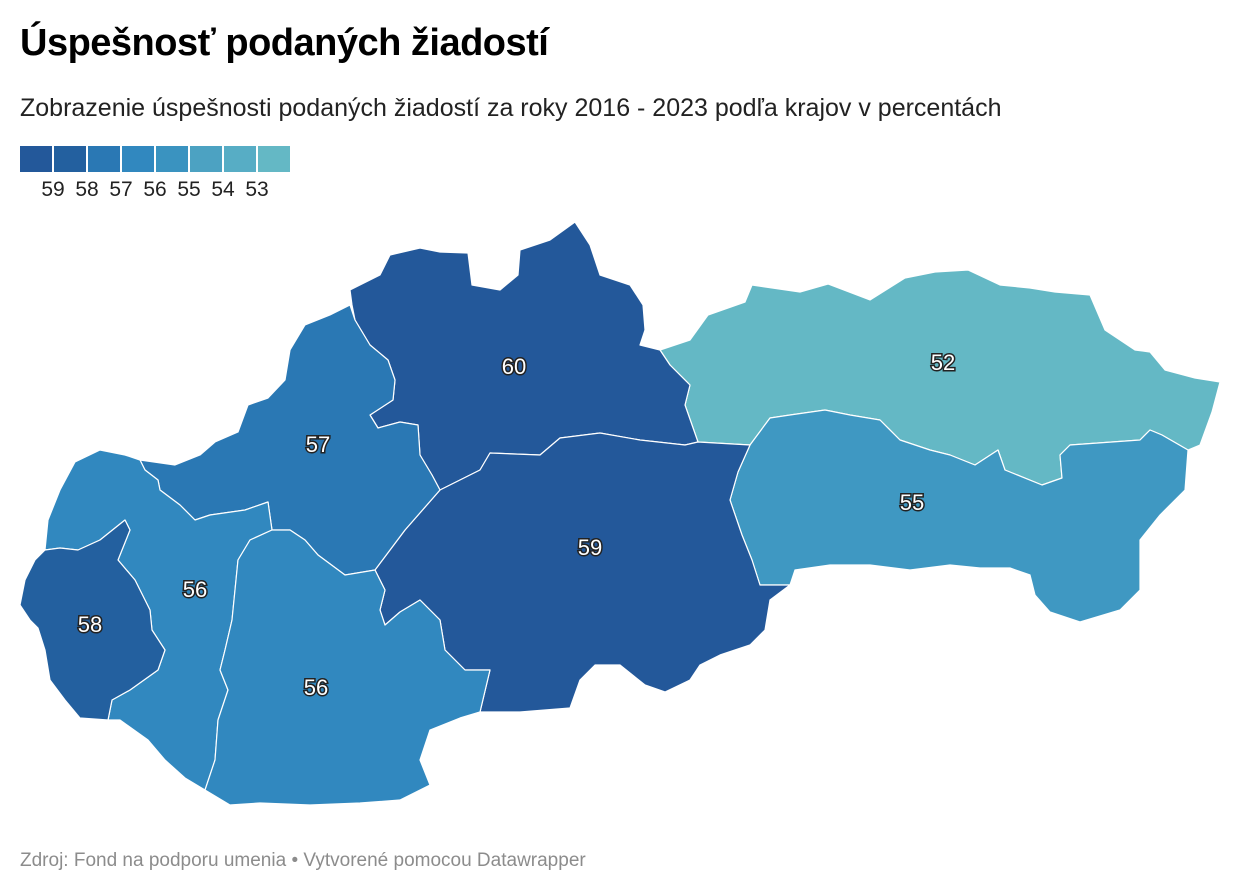  I want to click on legend-label: 56, so click(155, 189).